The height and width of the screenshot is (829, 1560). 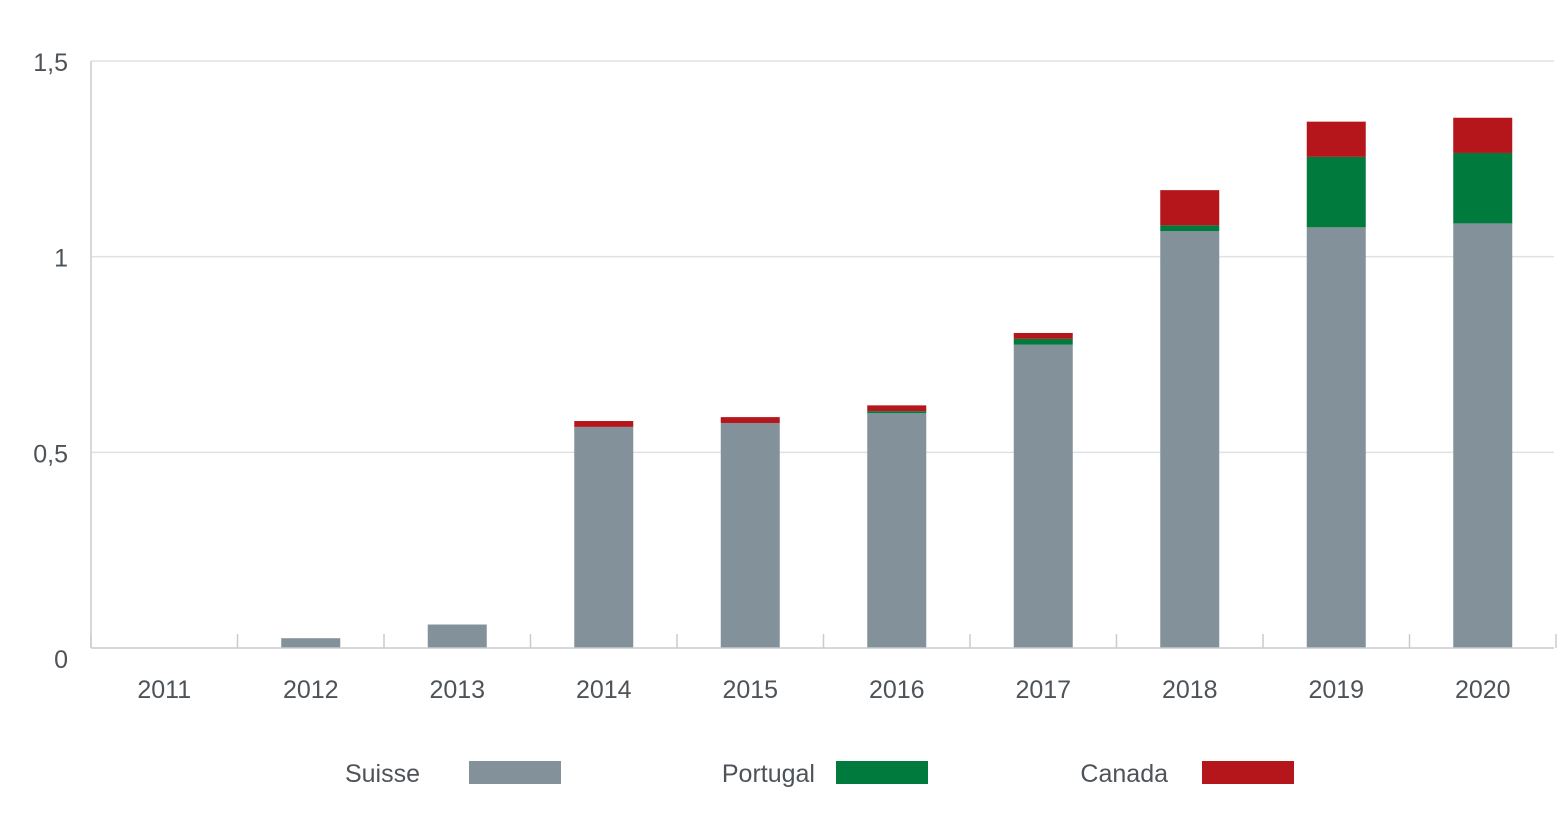 What do you see at coordinates (50, 63) in the screenshot?
I see `y-tick-label-3: 1,5` at bounding box center [50, 63].